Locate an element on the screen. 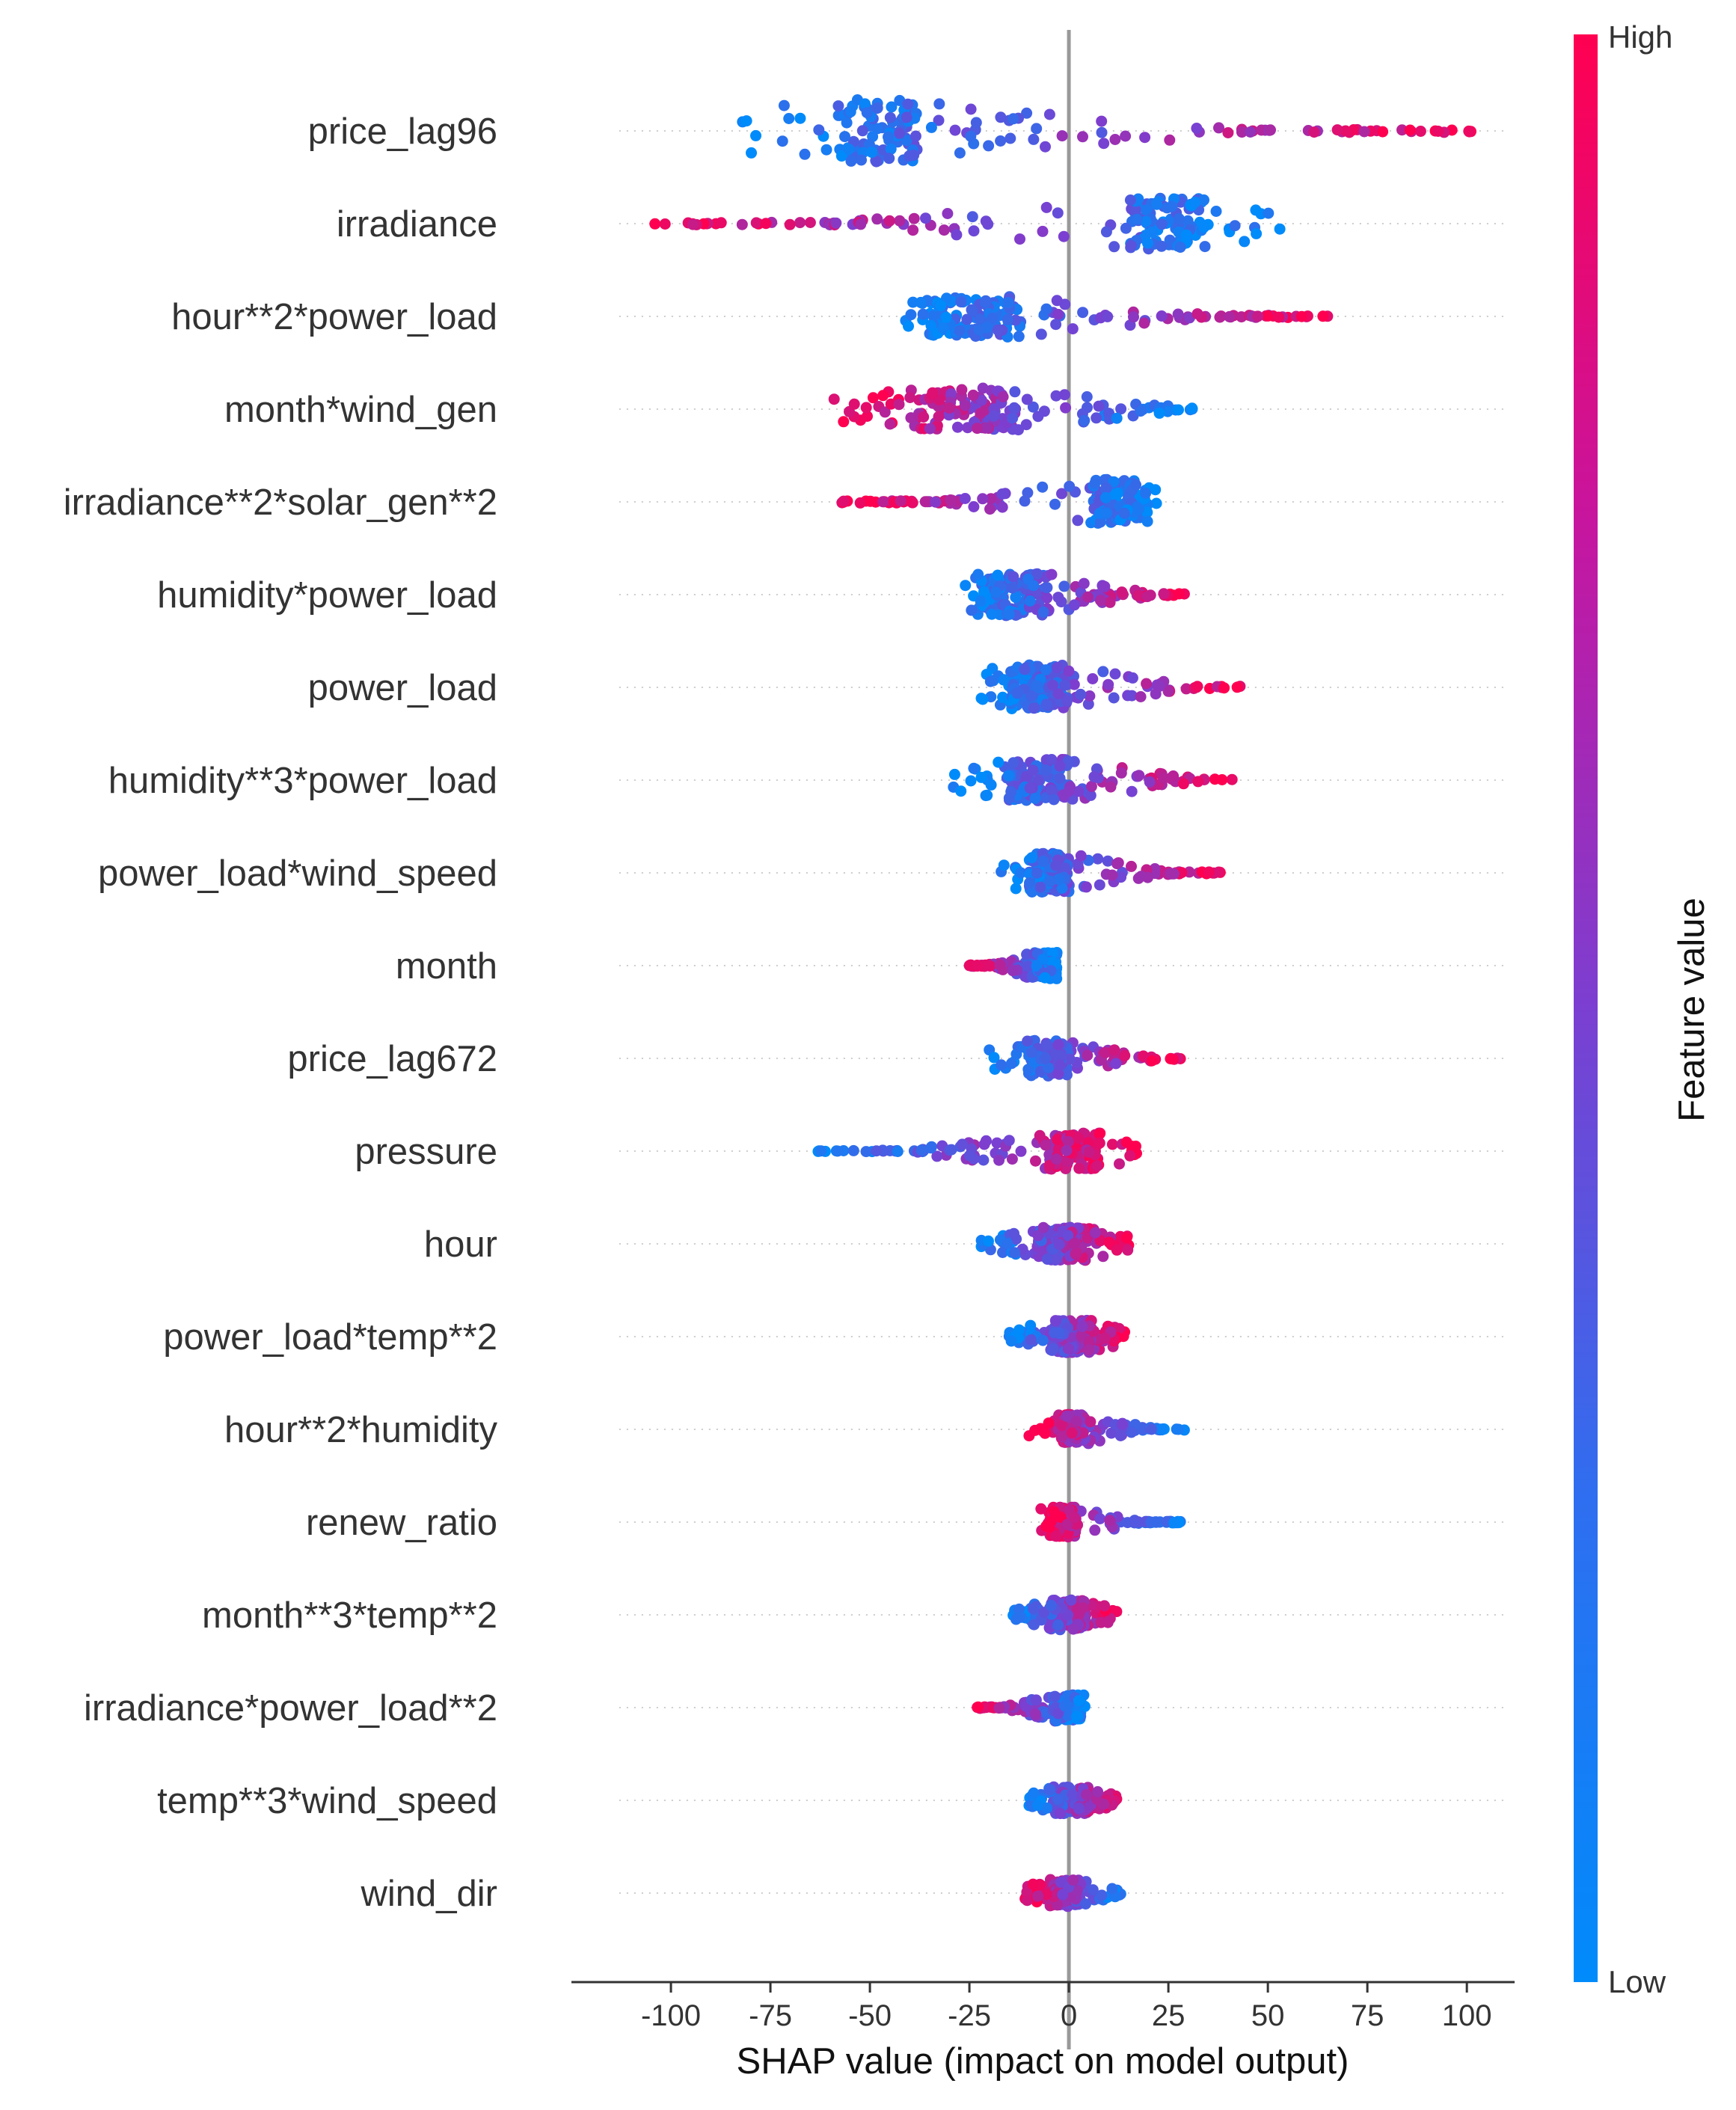  feature-label: power_load is located at coordinates (402, 688).